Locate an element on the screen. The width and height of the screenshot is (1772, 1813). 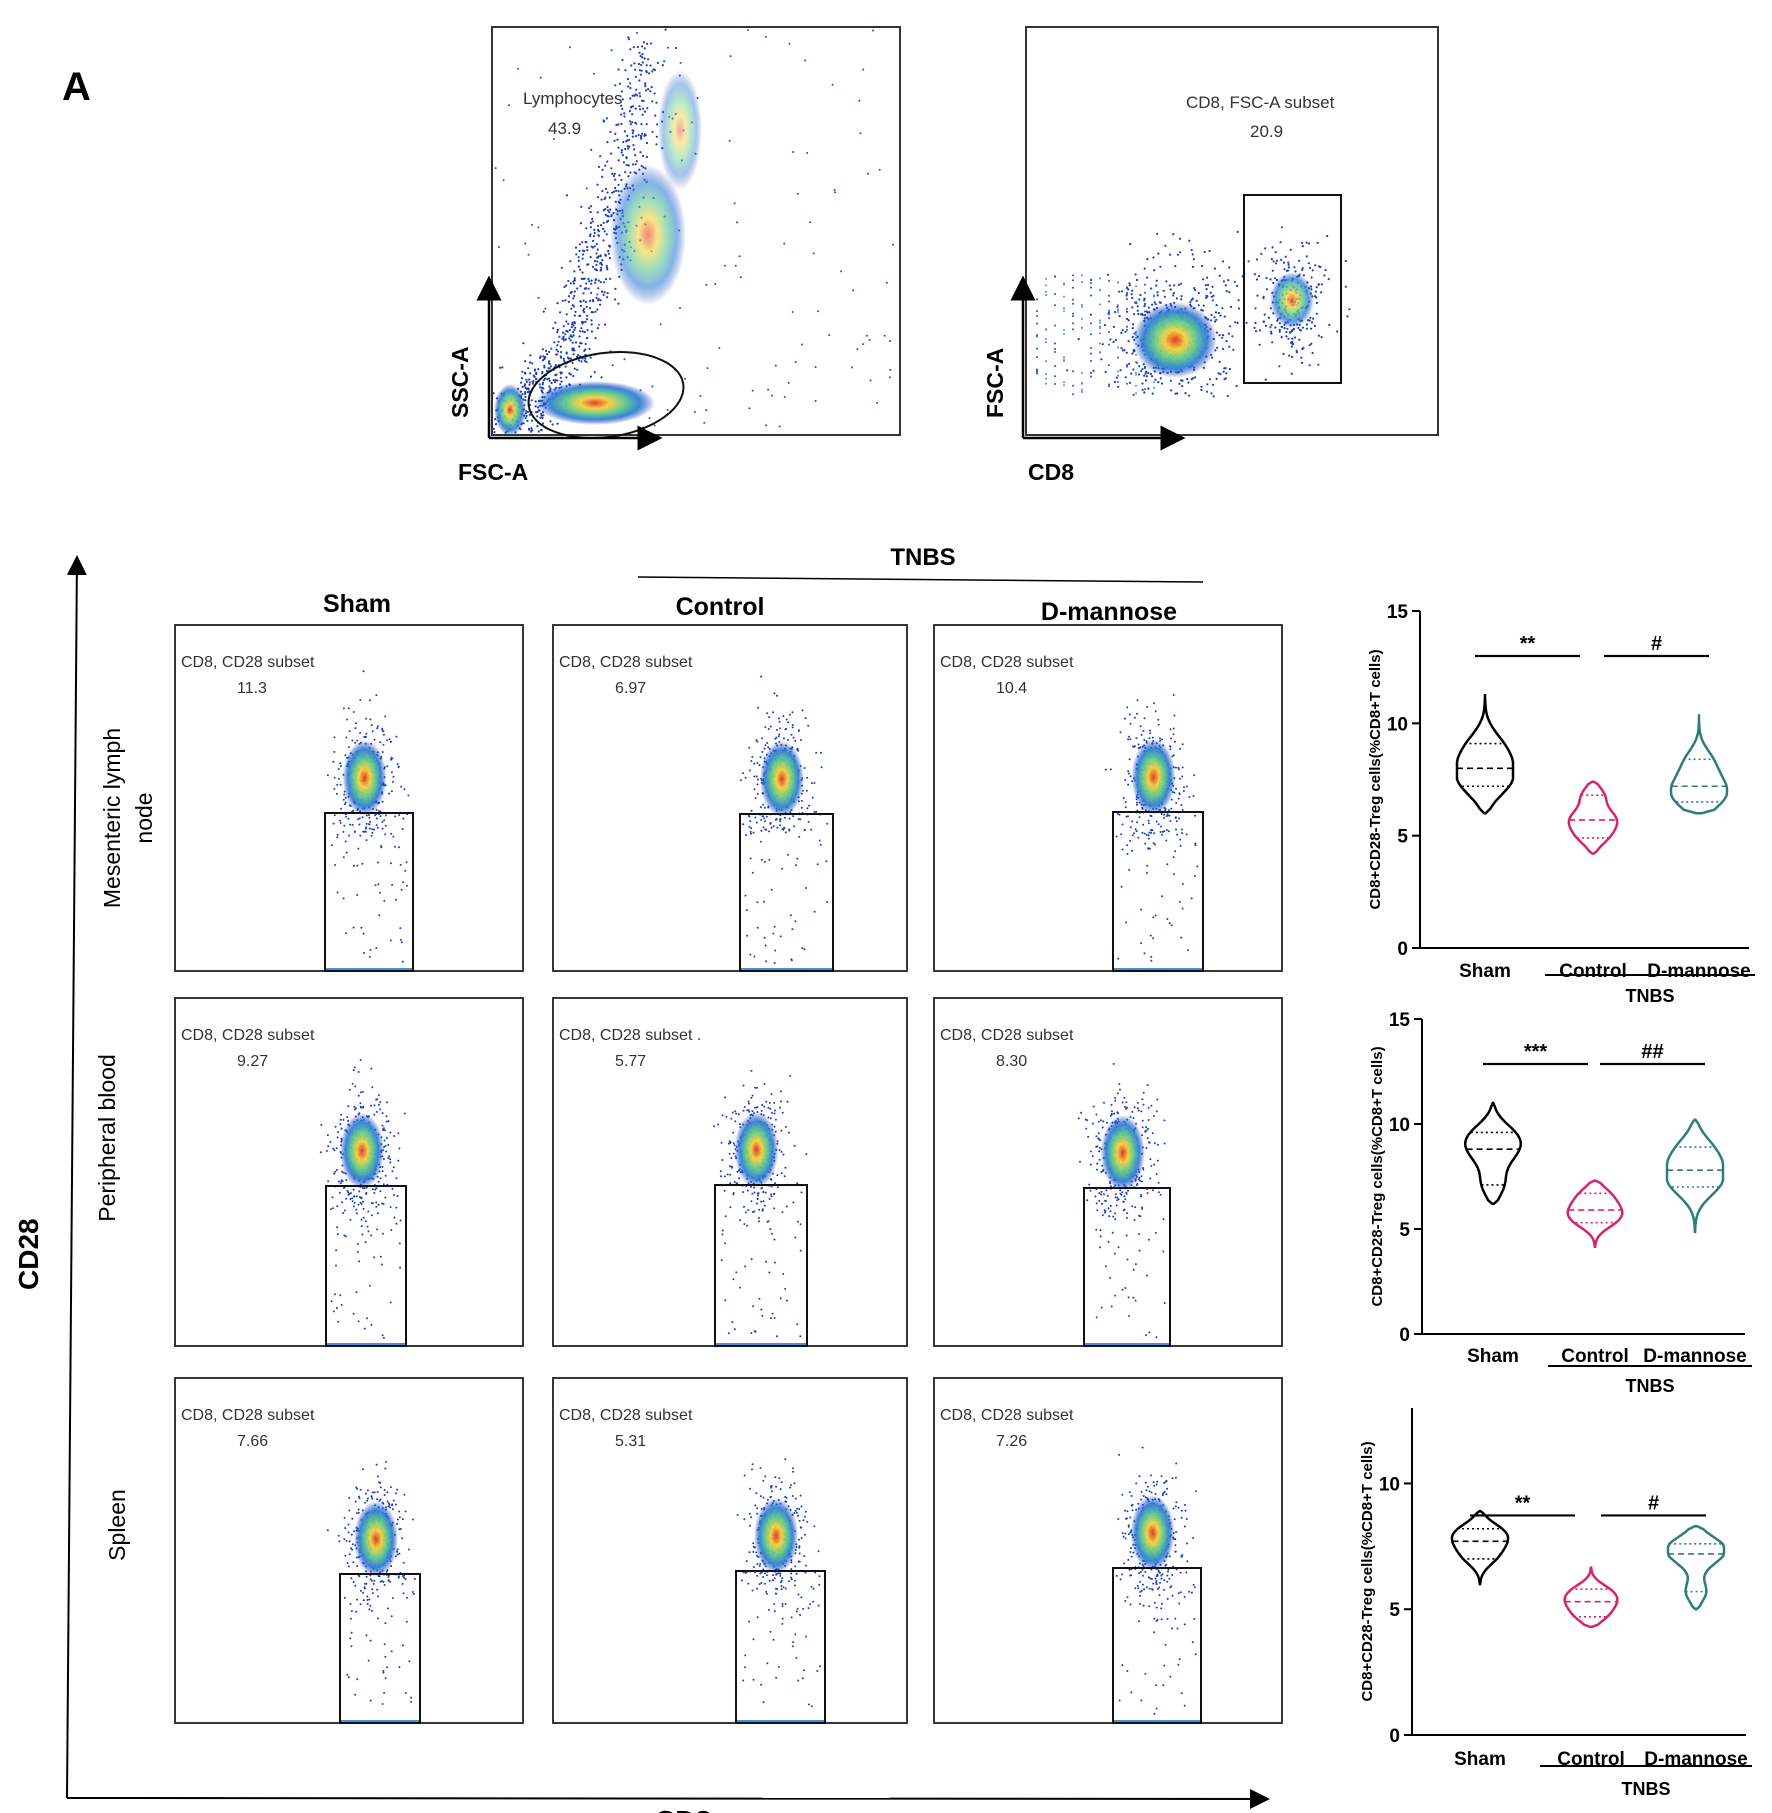
significance-label: # is located at coordinates (1653, 1503).